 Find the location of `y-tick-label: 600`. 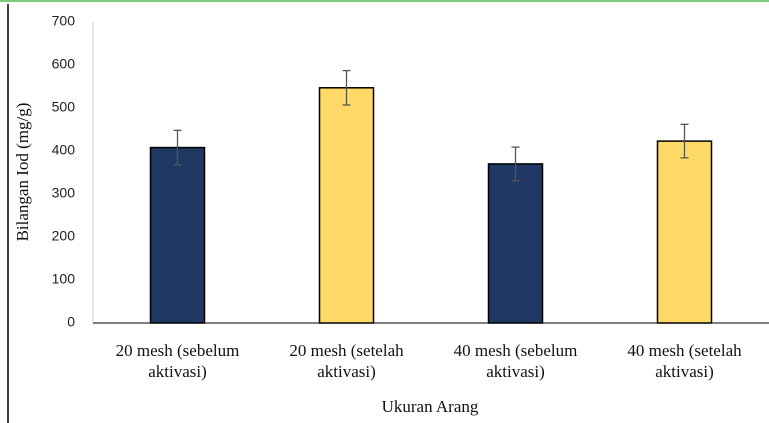

y-tick-label: 600 is located at coordinates (64, 64).